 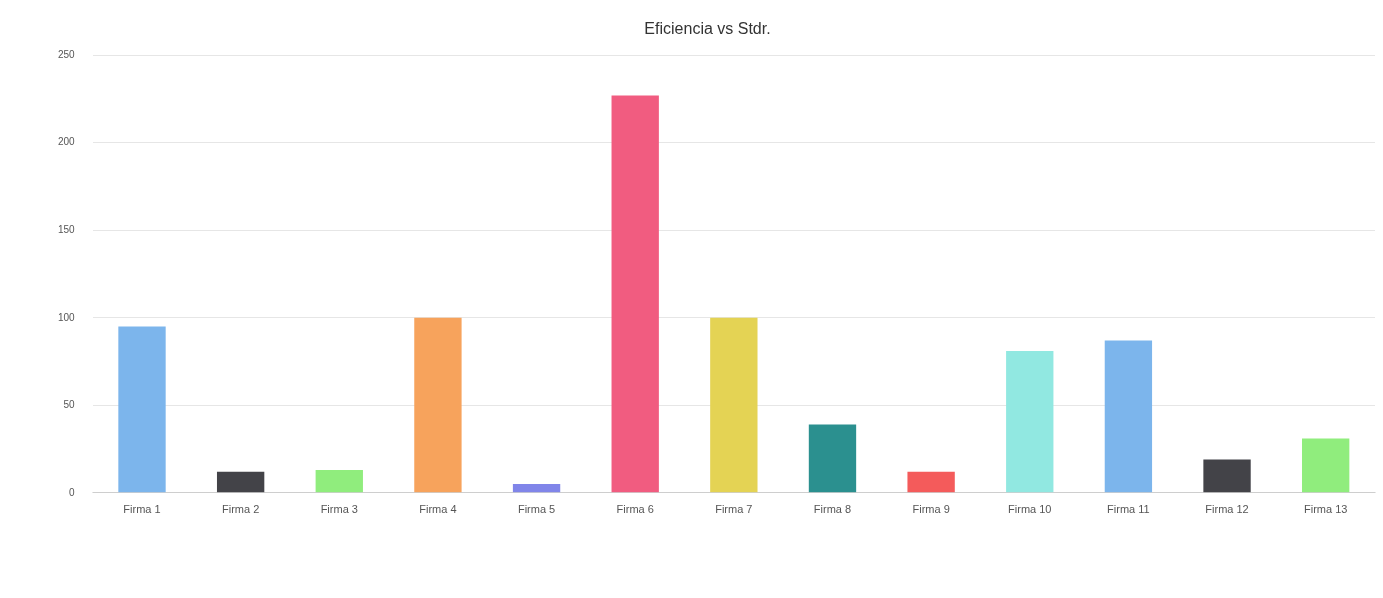 What do you see at coordinates (69, 405) in the screenshot?
I see `y-tick-label: 50` at bounding box center [69, 405].